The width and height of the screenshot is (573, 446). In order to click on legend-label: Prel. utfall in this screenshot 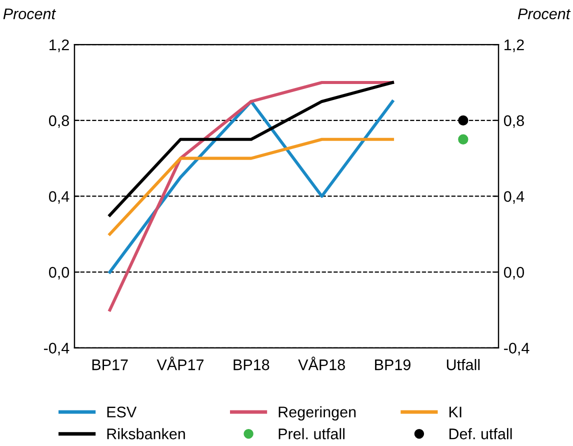, I will do `click(311, 434)`.